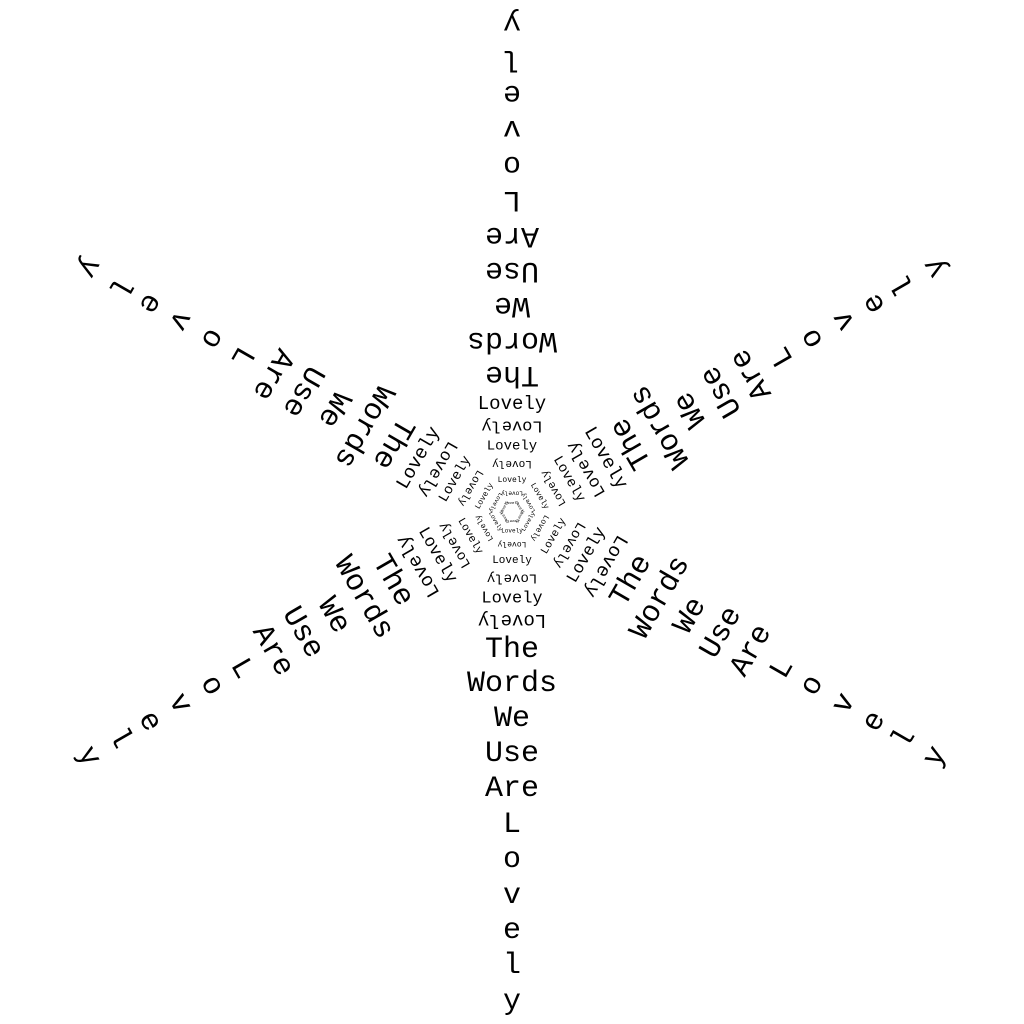 The height and width of the screenshot is (1024, 1024). Describe the element at coordinates (844, 704) in the screenshot. I see `arm-bottom-right-word: v` at that location.